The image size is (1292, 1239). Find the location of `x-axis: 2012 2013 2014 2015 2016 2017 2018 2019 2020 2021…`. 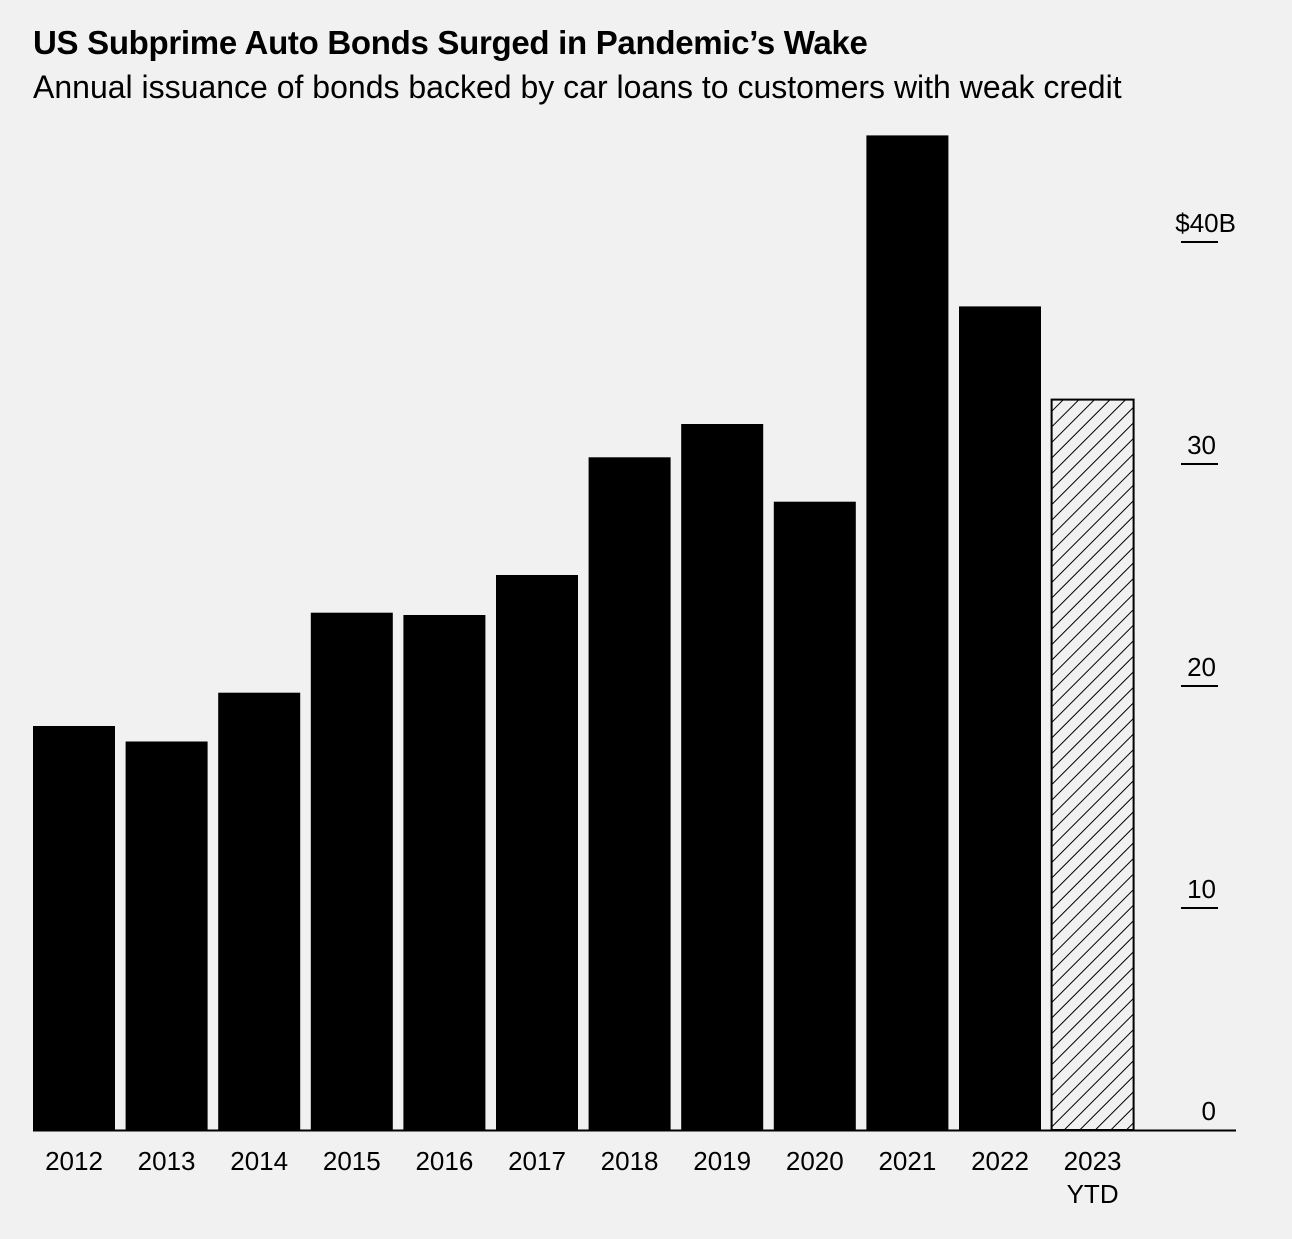

x-axis: 2012 2013 2014 2015 2016 2017 2018 2019 2020 2021… is located at coordinates (634, 1169).